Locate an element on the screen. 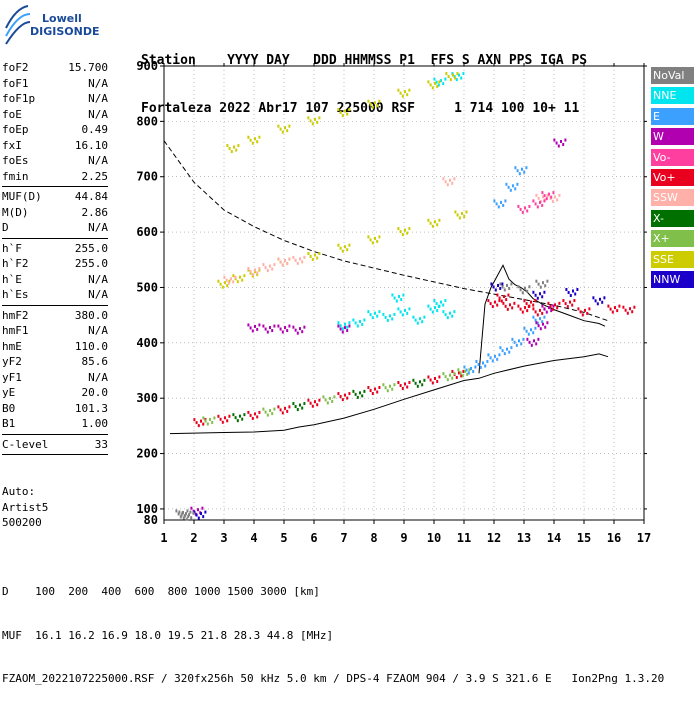 This screenshot has height=701, width=700. param-row: h`F 255.0 is located at coordinates (55, 249).